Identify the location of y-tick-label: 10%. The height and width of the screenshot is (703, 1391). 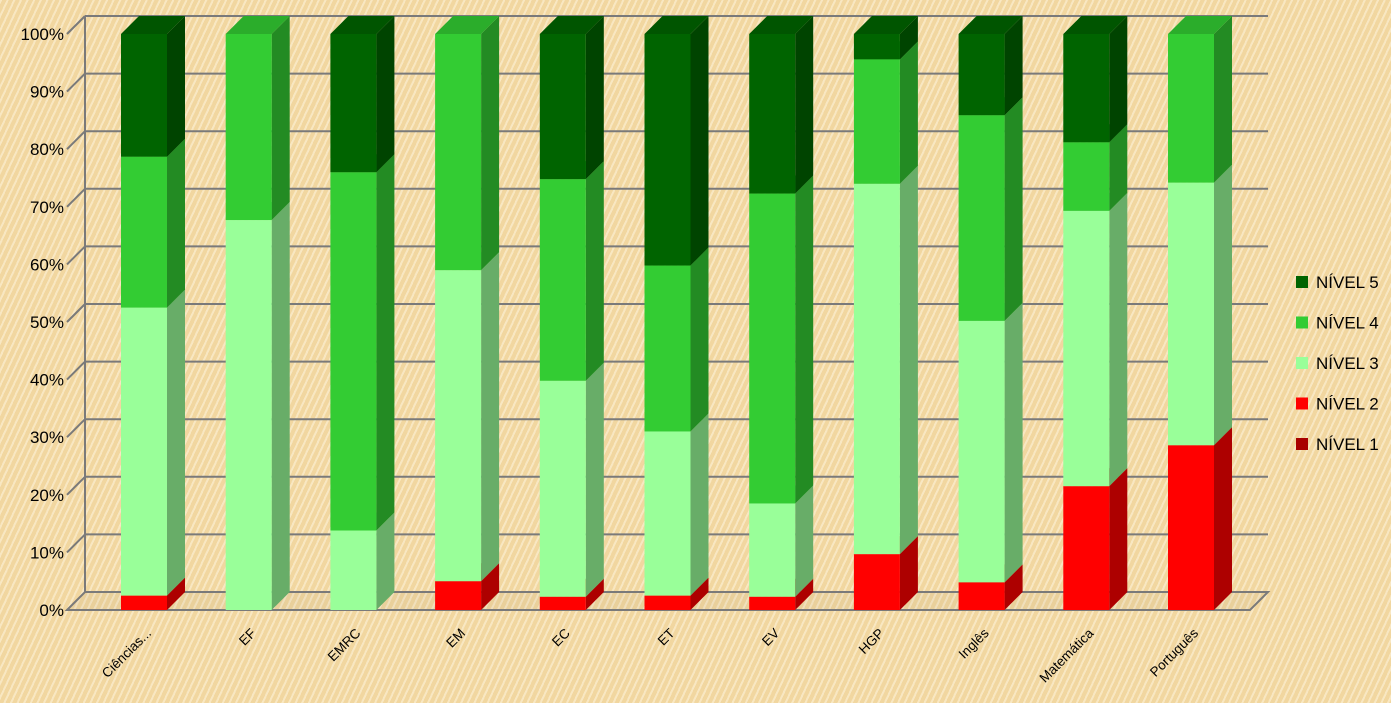
(47, 552).